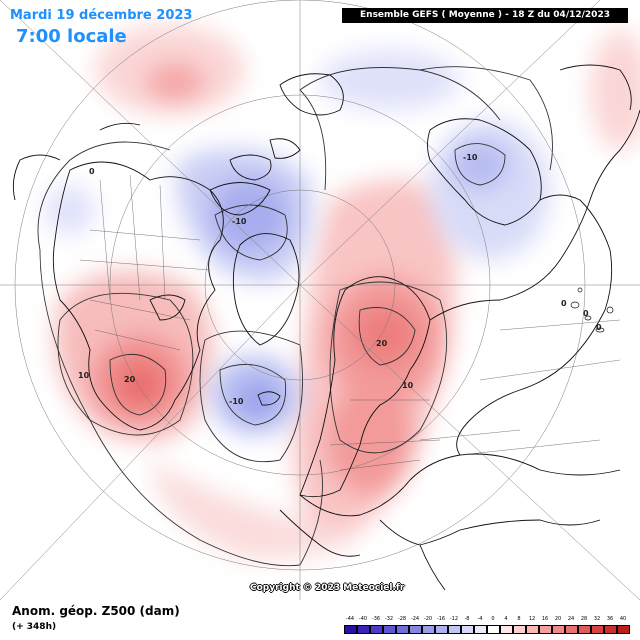 This screenshot has width=640, height=640. Describe the element at coordinates (363, 619) in the screenshot. I see `legend-tick-label: -40` at that location.